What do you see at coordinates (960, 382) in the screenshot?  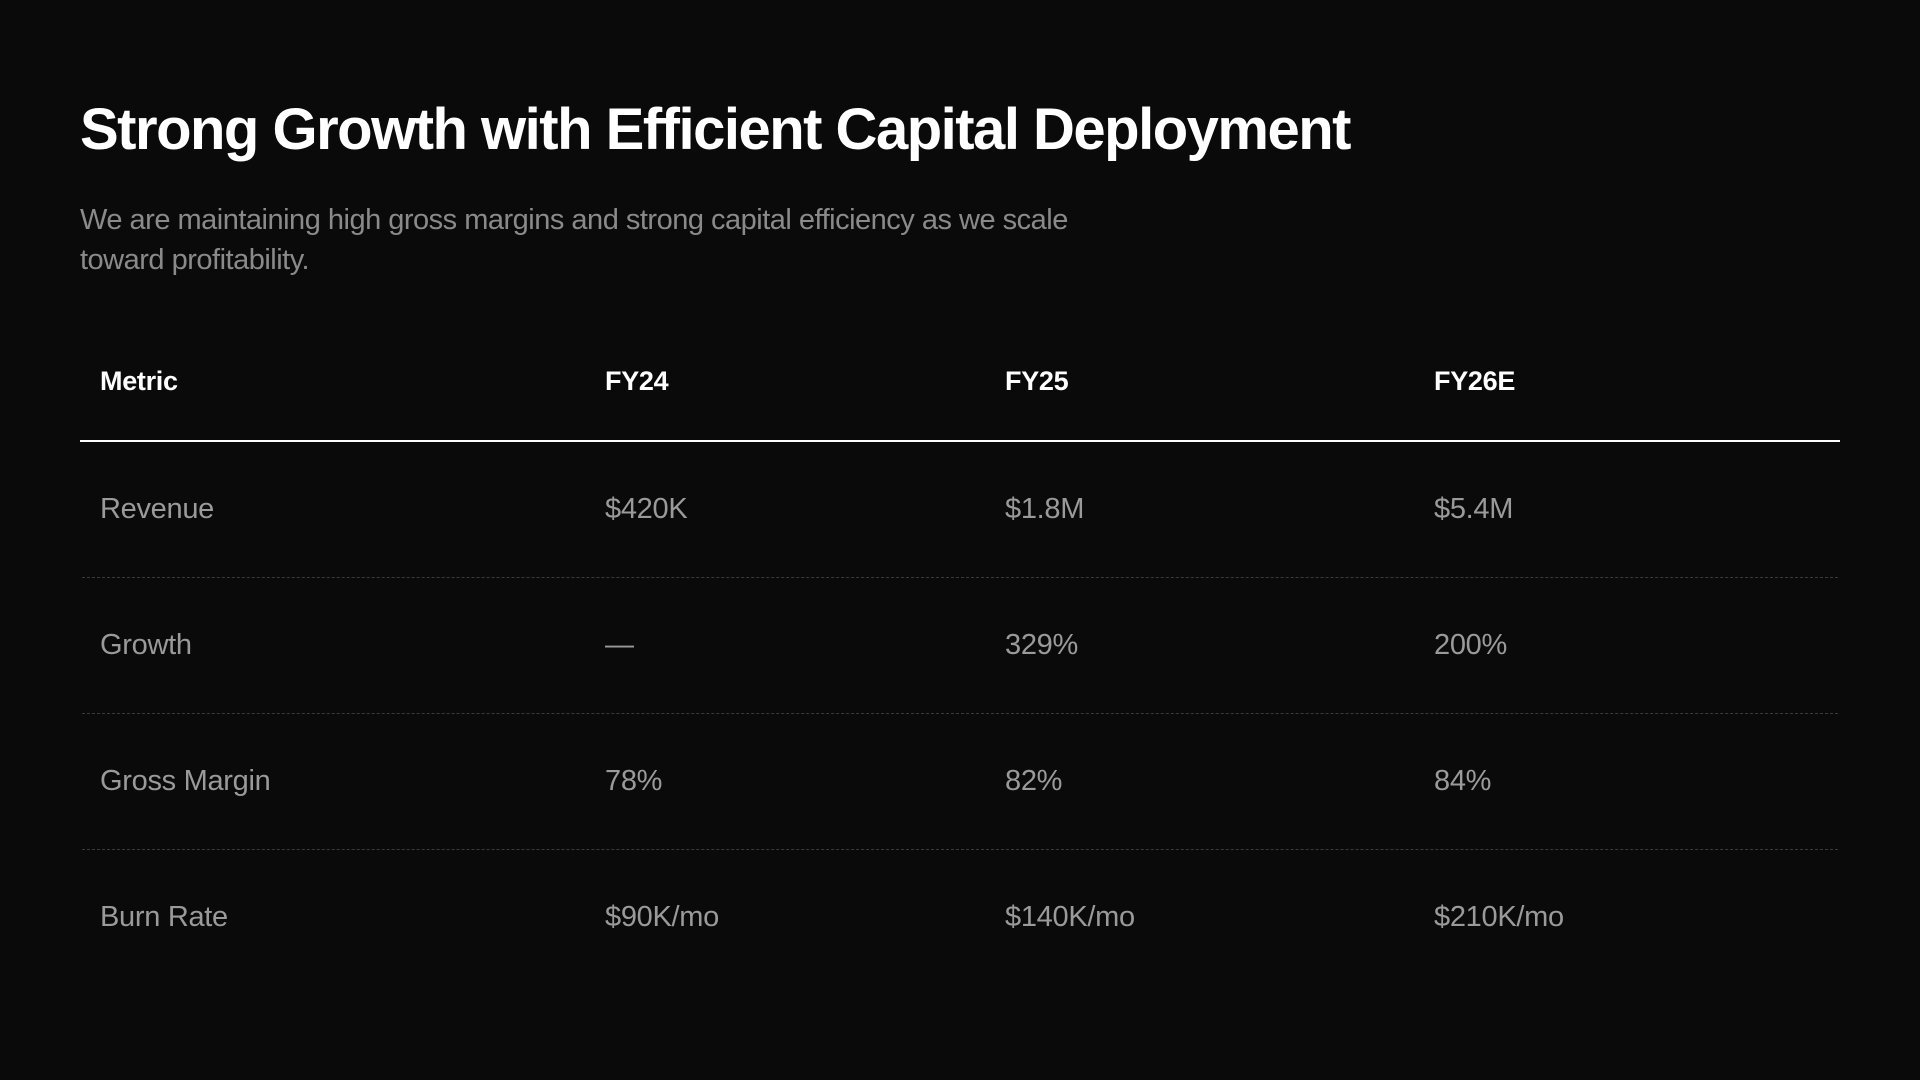 I see `header-row: Metric FY24 FY25 FY26E` at bounding box center [960, 382].